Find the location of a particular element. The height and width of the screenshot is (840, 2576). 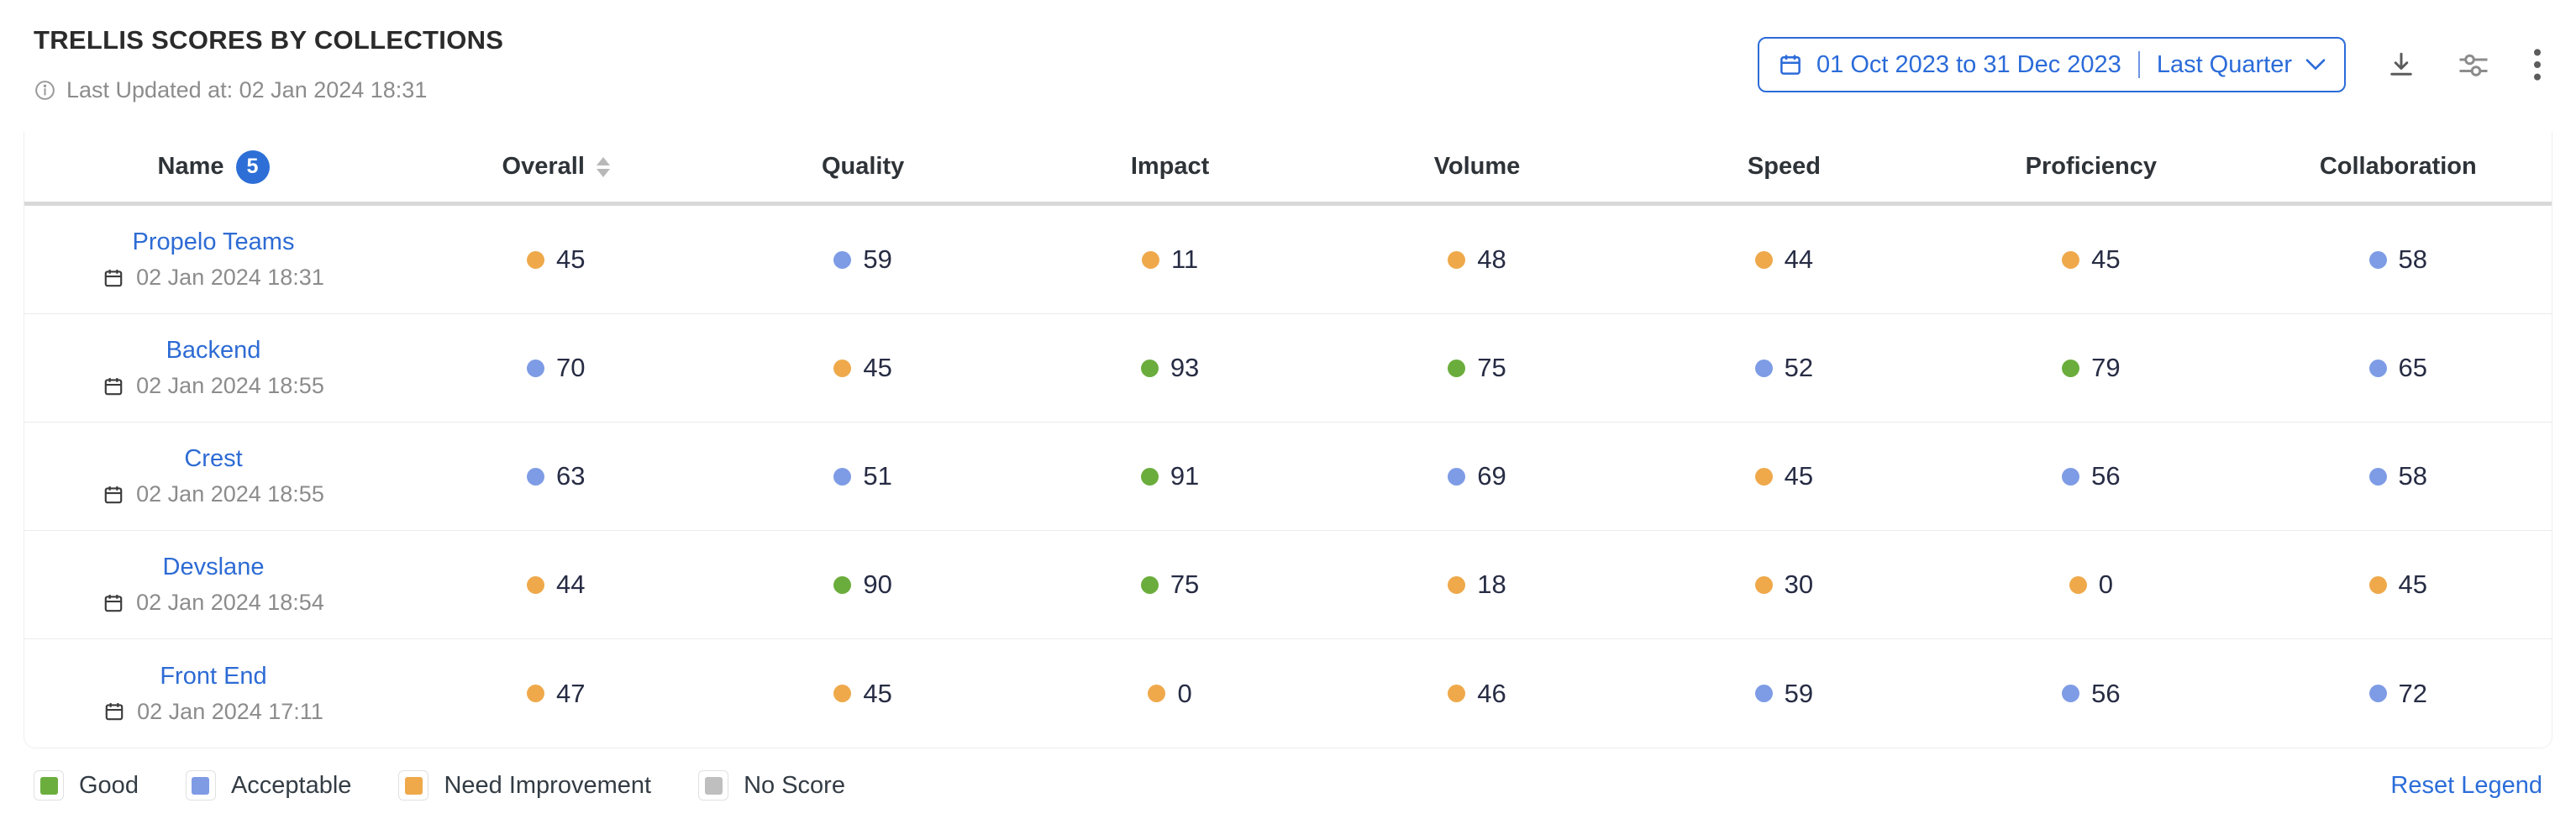

score-value: 0 is located at coordinates (2105, 584).